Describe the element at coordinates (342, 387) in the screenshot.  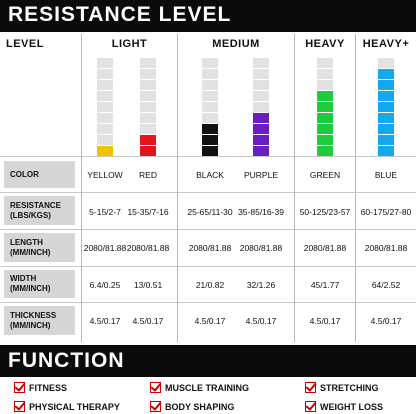
I see `function-item: STRETCHING` at that location.